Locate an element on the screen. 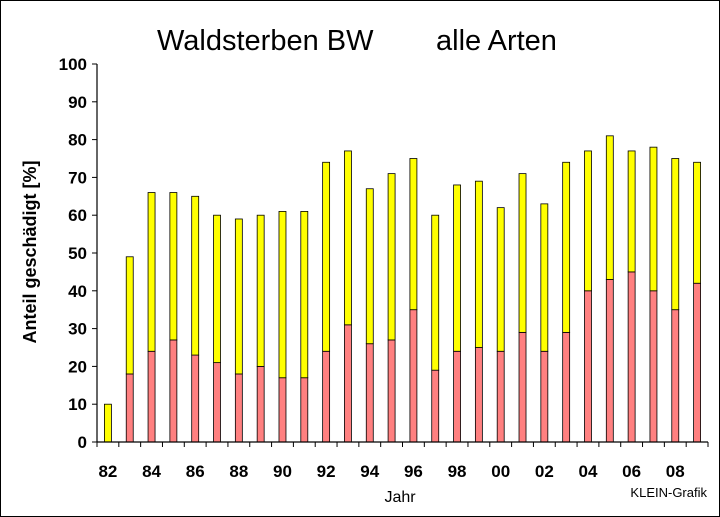 The image size is (720, 517). y-tick-label: 50 is located at coordinates (77, 253).